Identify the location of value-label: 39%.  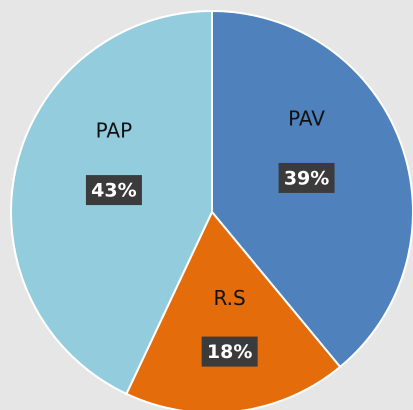
(306, 178).